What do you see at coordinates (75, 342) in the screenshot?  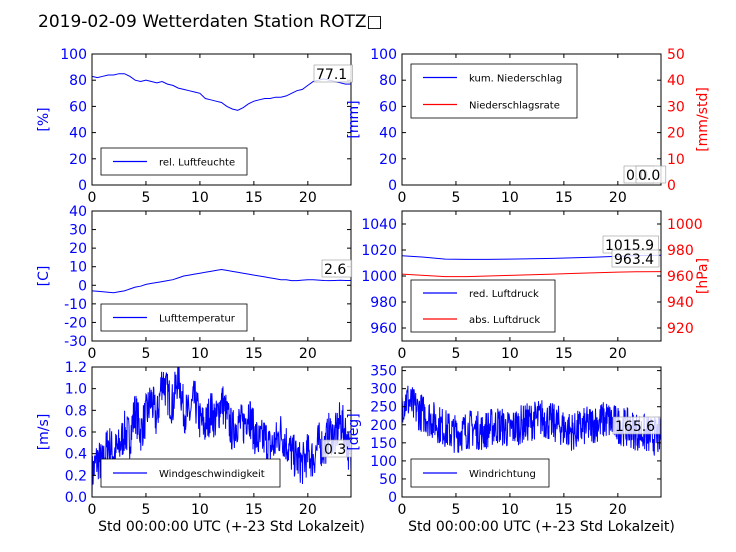 I see `y-tick-label: -30` at bounding box center [75, 342].